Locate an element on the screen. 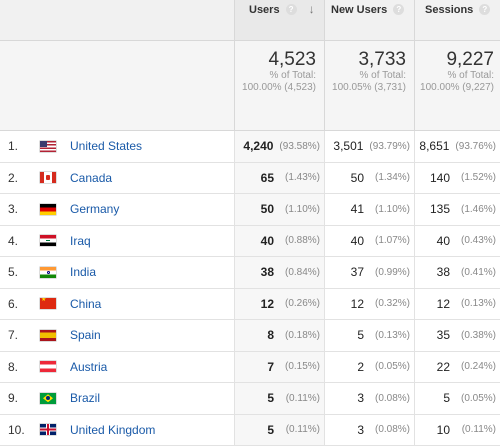  country-link: Austria is located at coordinates (89, 366).